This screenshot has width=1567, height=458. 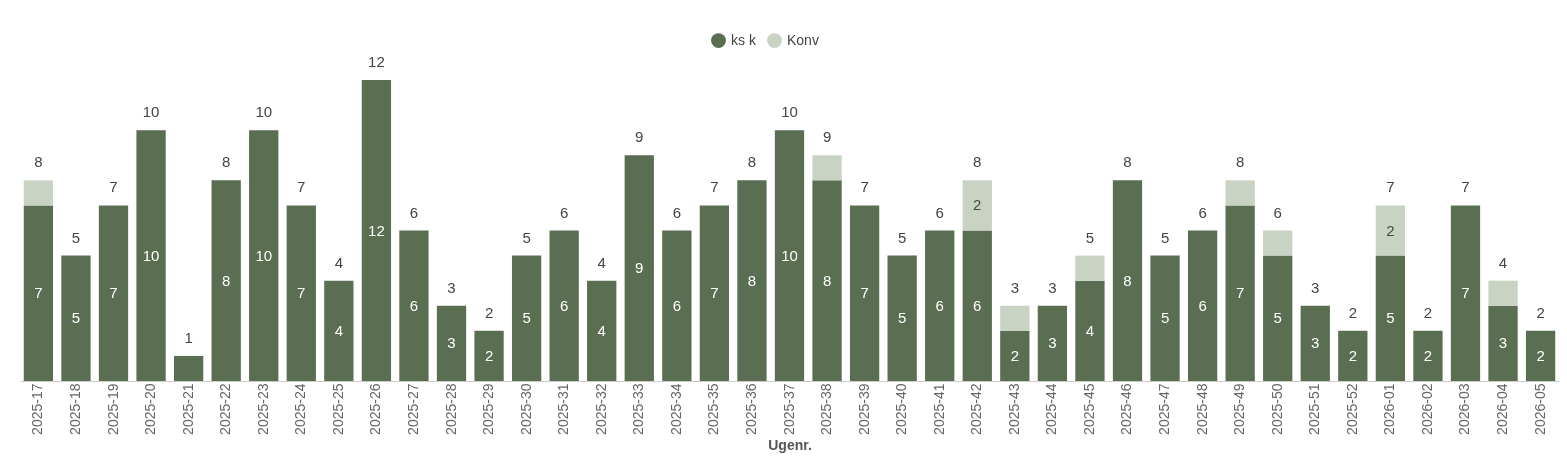 I want to click on x-tick-label: 2025-42, so click(x=976, y=409).